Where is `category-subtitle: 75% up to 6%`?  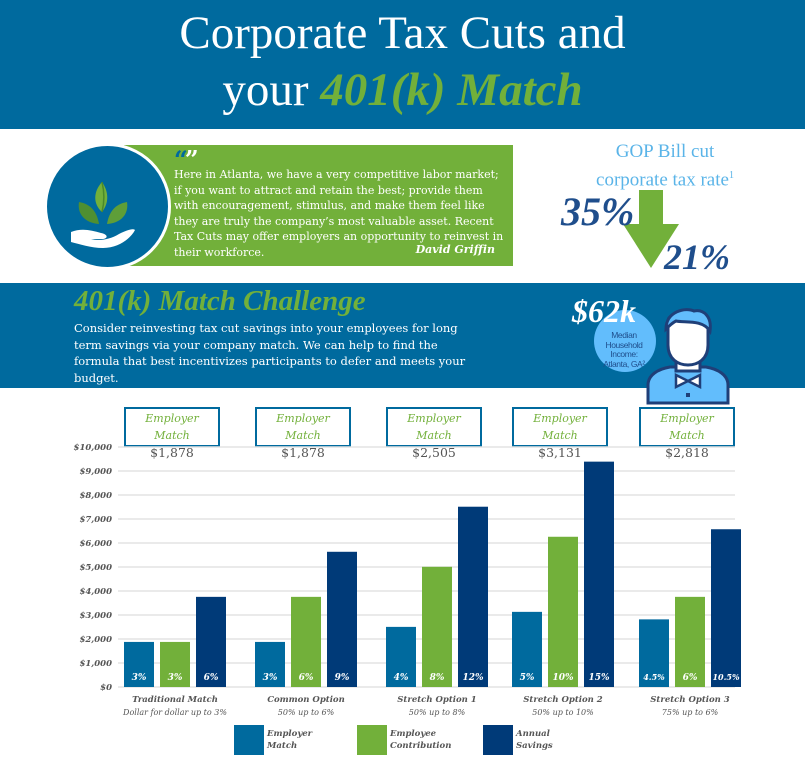
category-subtitle: 75% up to 6% is located at coordinates (690, 712).